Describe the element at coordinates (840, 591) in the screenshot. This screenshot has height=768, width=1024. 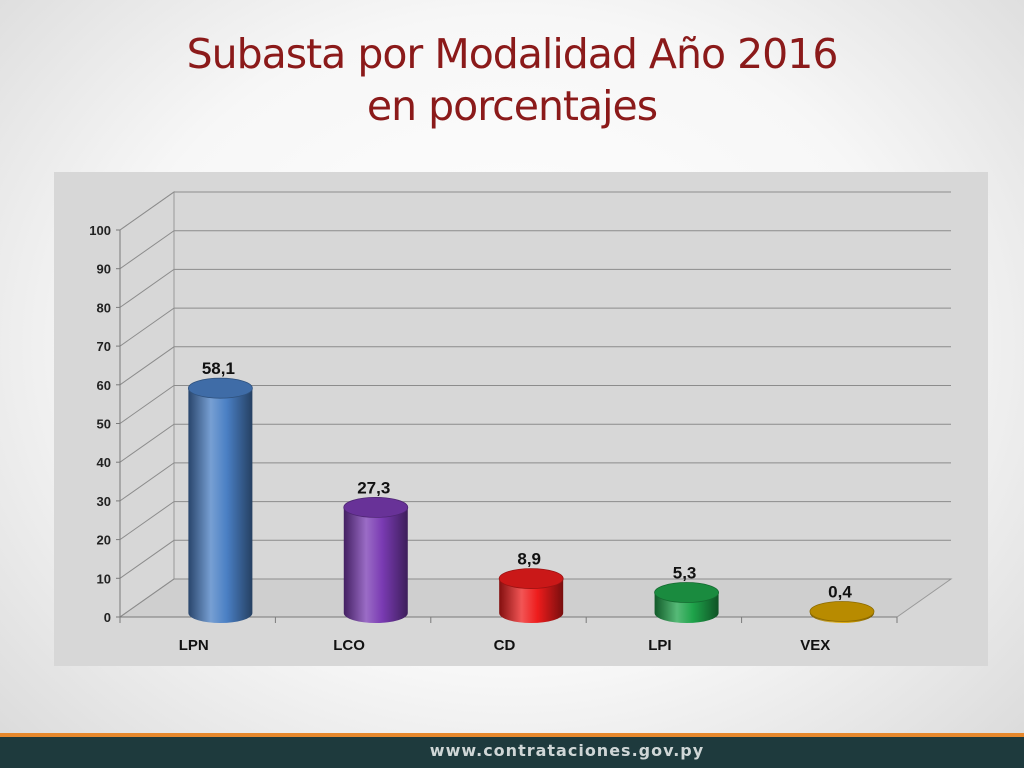
I see `data-label: 0,4` at that location.